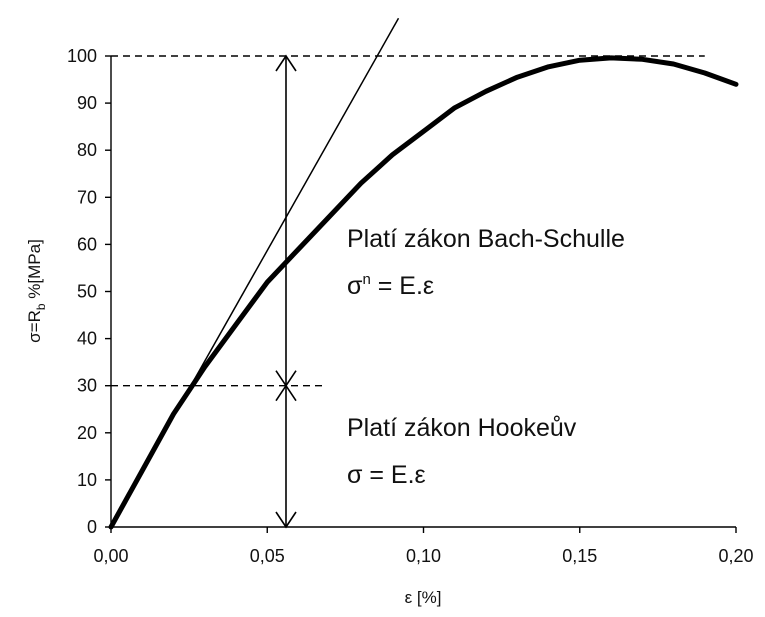 This screenshot has width=765, height=617. What do you see at coordinates (87, 480) in the screenshot?
I see `y-tick-label: 10` at bounding box center [87, 480].